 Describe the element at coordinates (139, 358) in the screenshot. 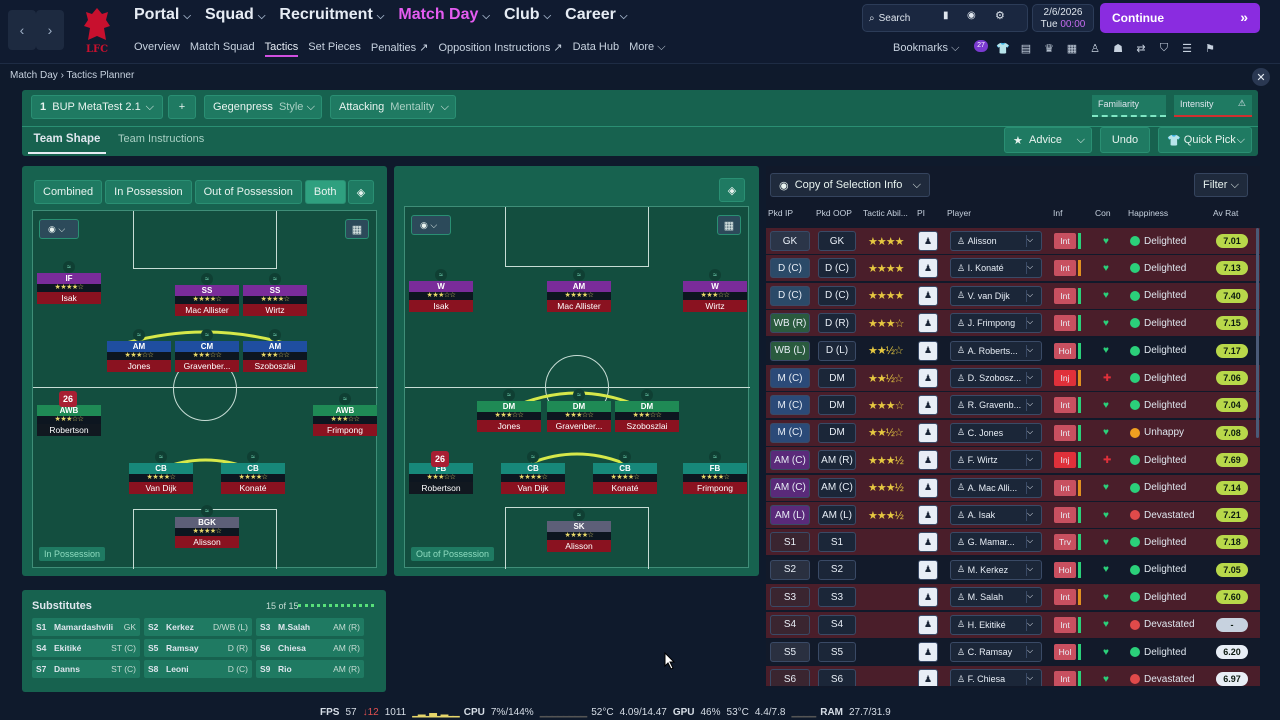

I see `player-card: AM ★★★☆☆ Jones` at that location.